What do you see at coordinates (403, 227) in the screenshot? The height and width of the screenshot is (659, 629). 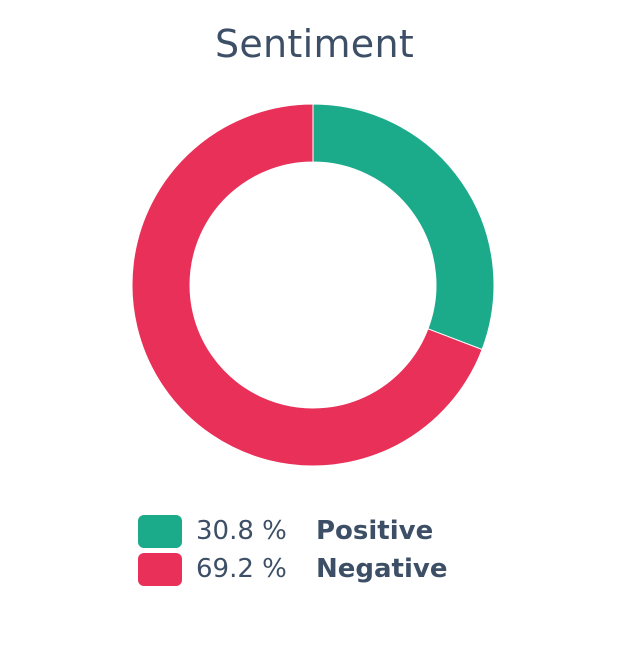 I see `donut-slice-positive` at bounding box center [403, 227].